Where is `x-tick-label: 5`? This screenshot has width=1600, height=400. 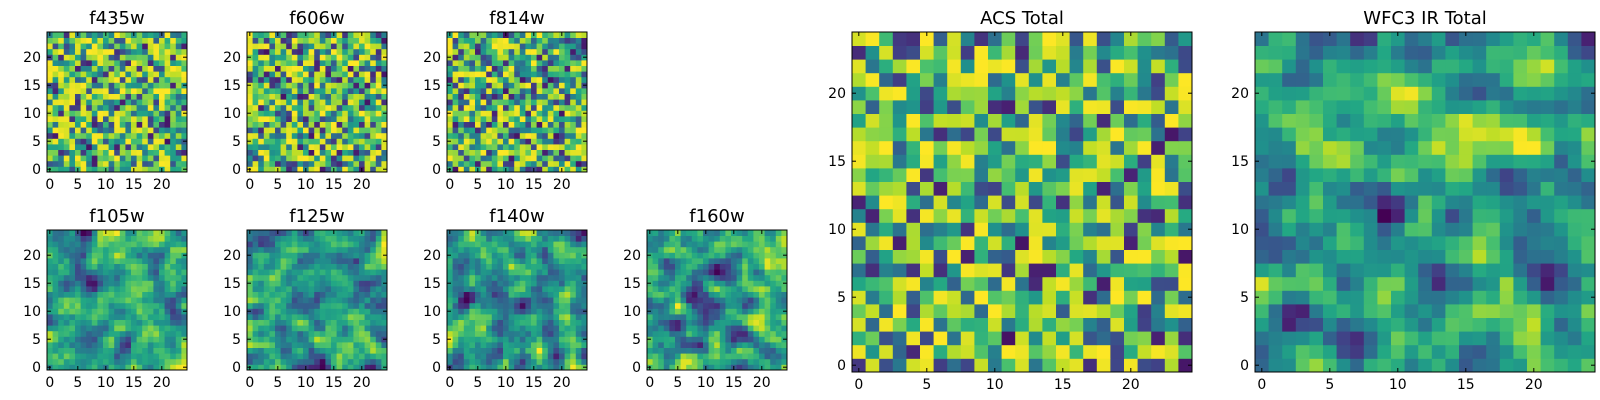 x-tick-label: 5 is located at coordinates (477, 185).